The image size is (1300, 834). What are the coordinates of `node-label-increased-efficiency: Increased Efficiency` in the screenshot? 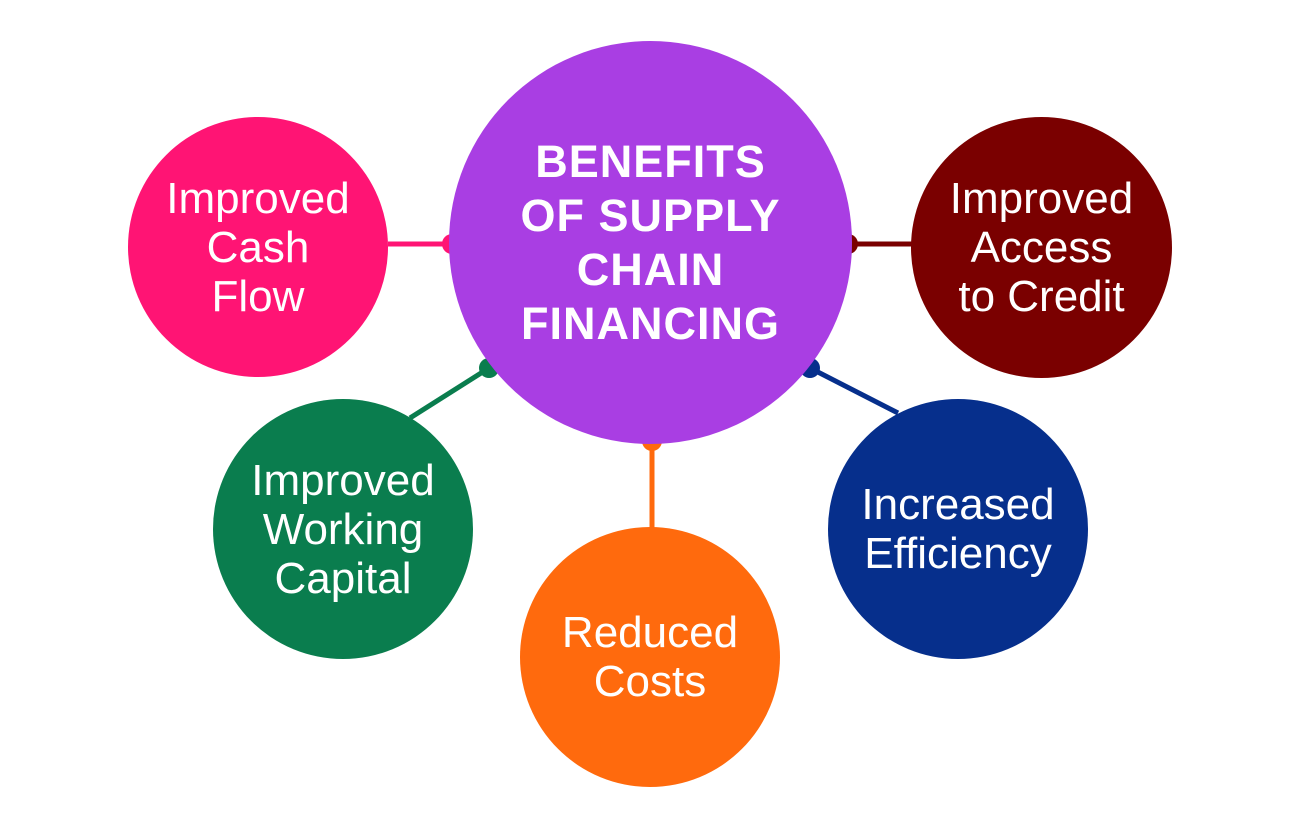 It's located at (958, 529).